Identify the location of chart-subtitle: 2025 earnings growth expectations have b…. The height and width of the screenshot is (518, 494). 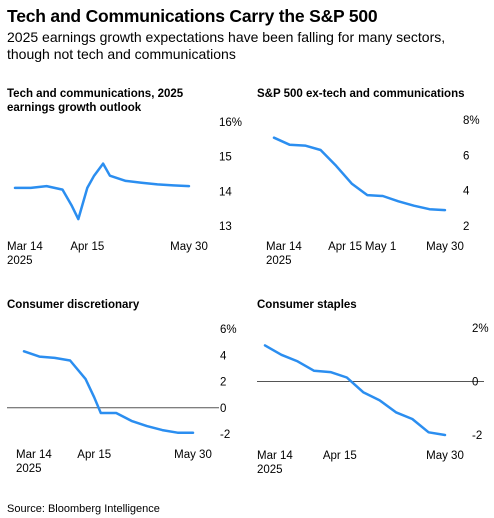
(226, 45).